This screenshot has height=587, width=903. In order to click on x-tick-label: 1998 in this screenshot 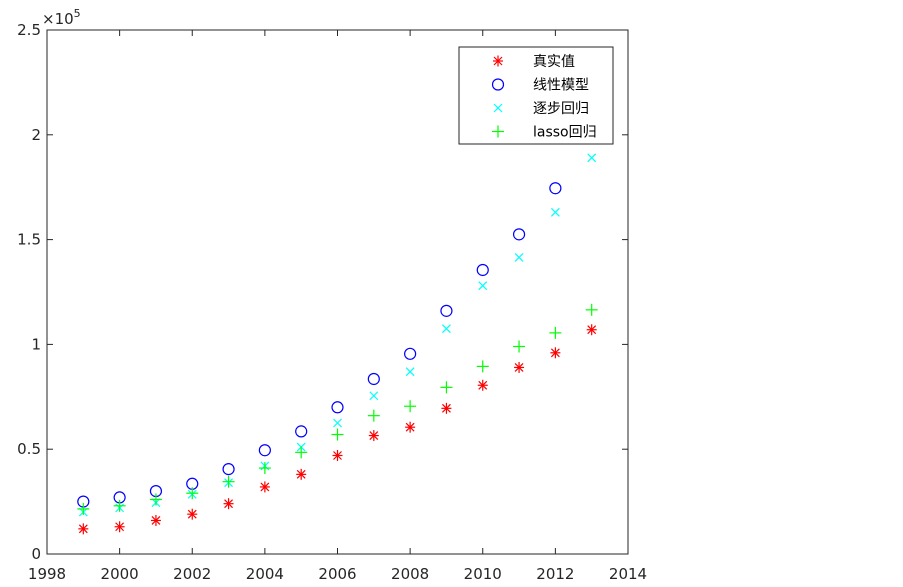, I will do `click(47, 574)`.